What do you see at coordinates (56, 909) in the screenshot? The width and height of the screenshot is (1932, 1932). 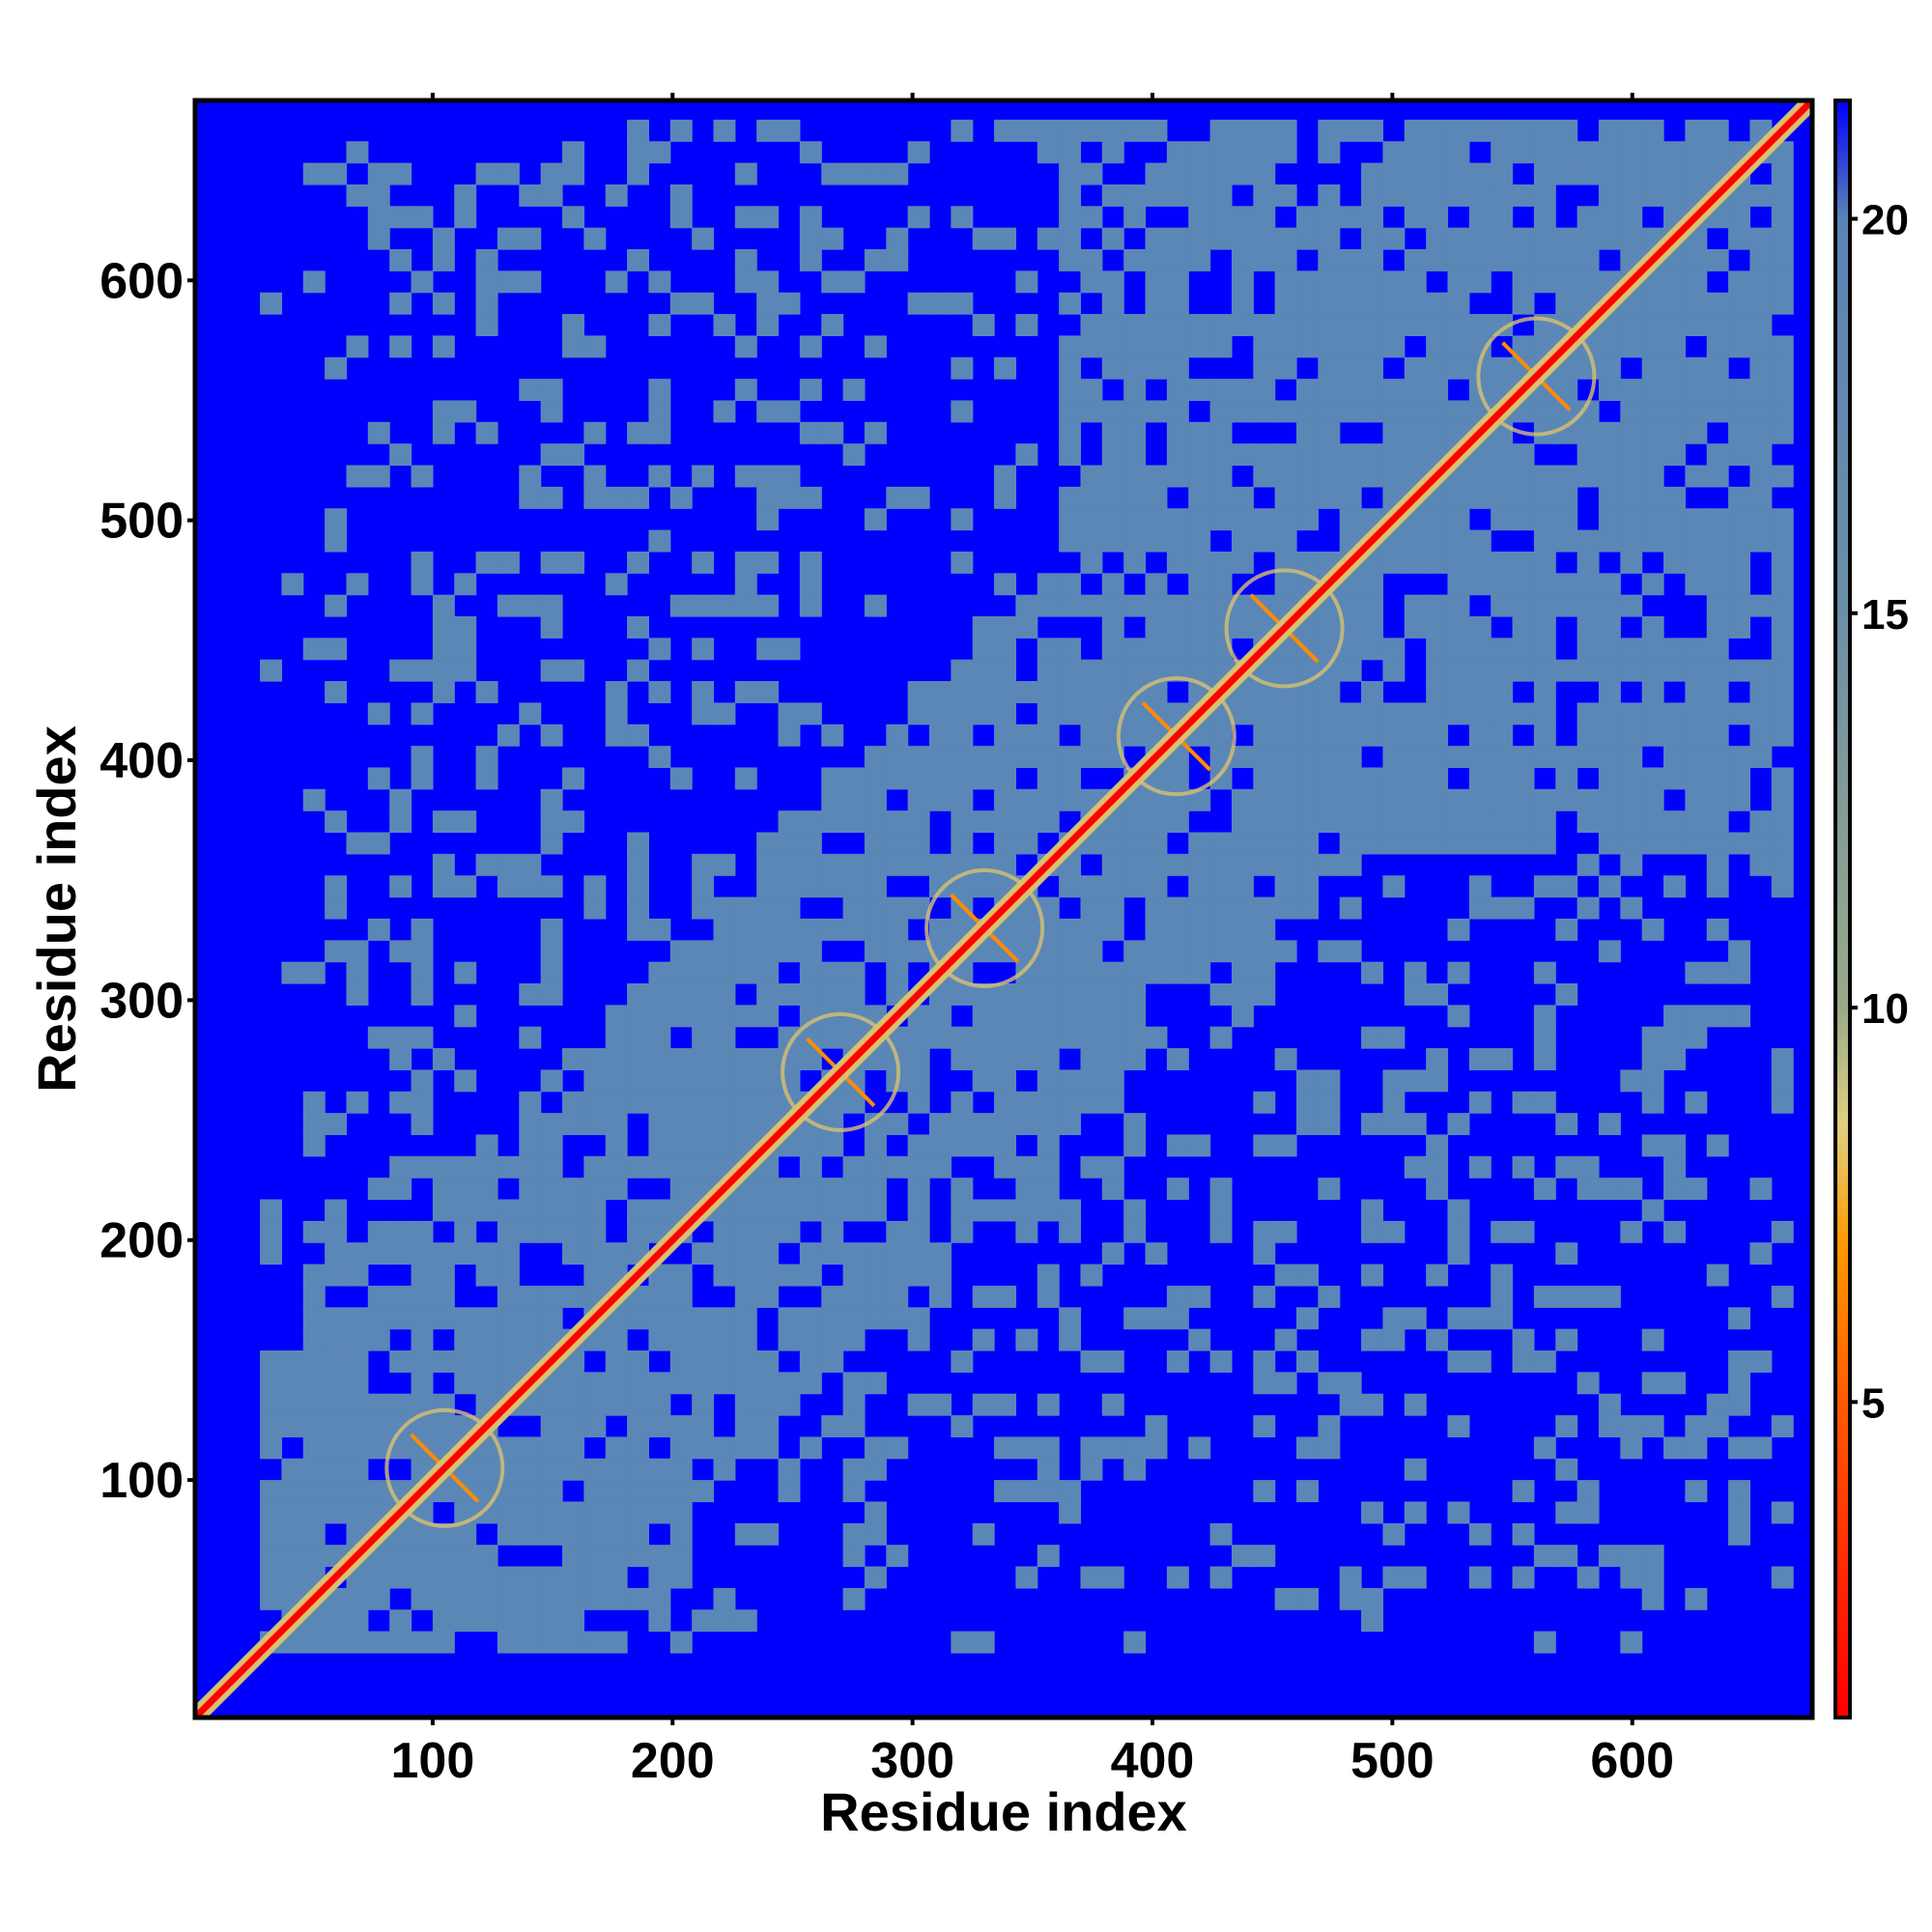 I see `y-axis-title: Residue index` at bounding box center [56, 909].